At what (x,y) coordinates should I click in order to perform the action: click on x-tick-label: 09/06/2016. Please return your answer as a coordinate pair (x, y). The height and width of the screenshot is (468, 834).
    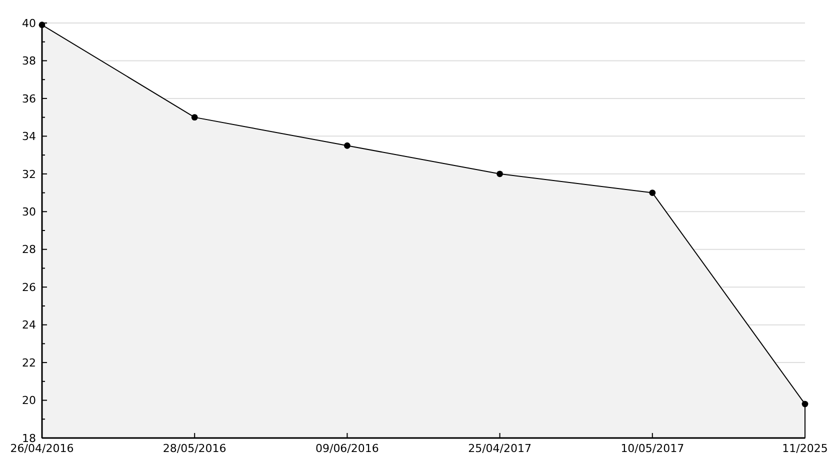
    Looking at the image, I should click on (347, 448).